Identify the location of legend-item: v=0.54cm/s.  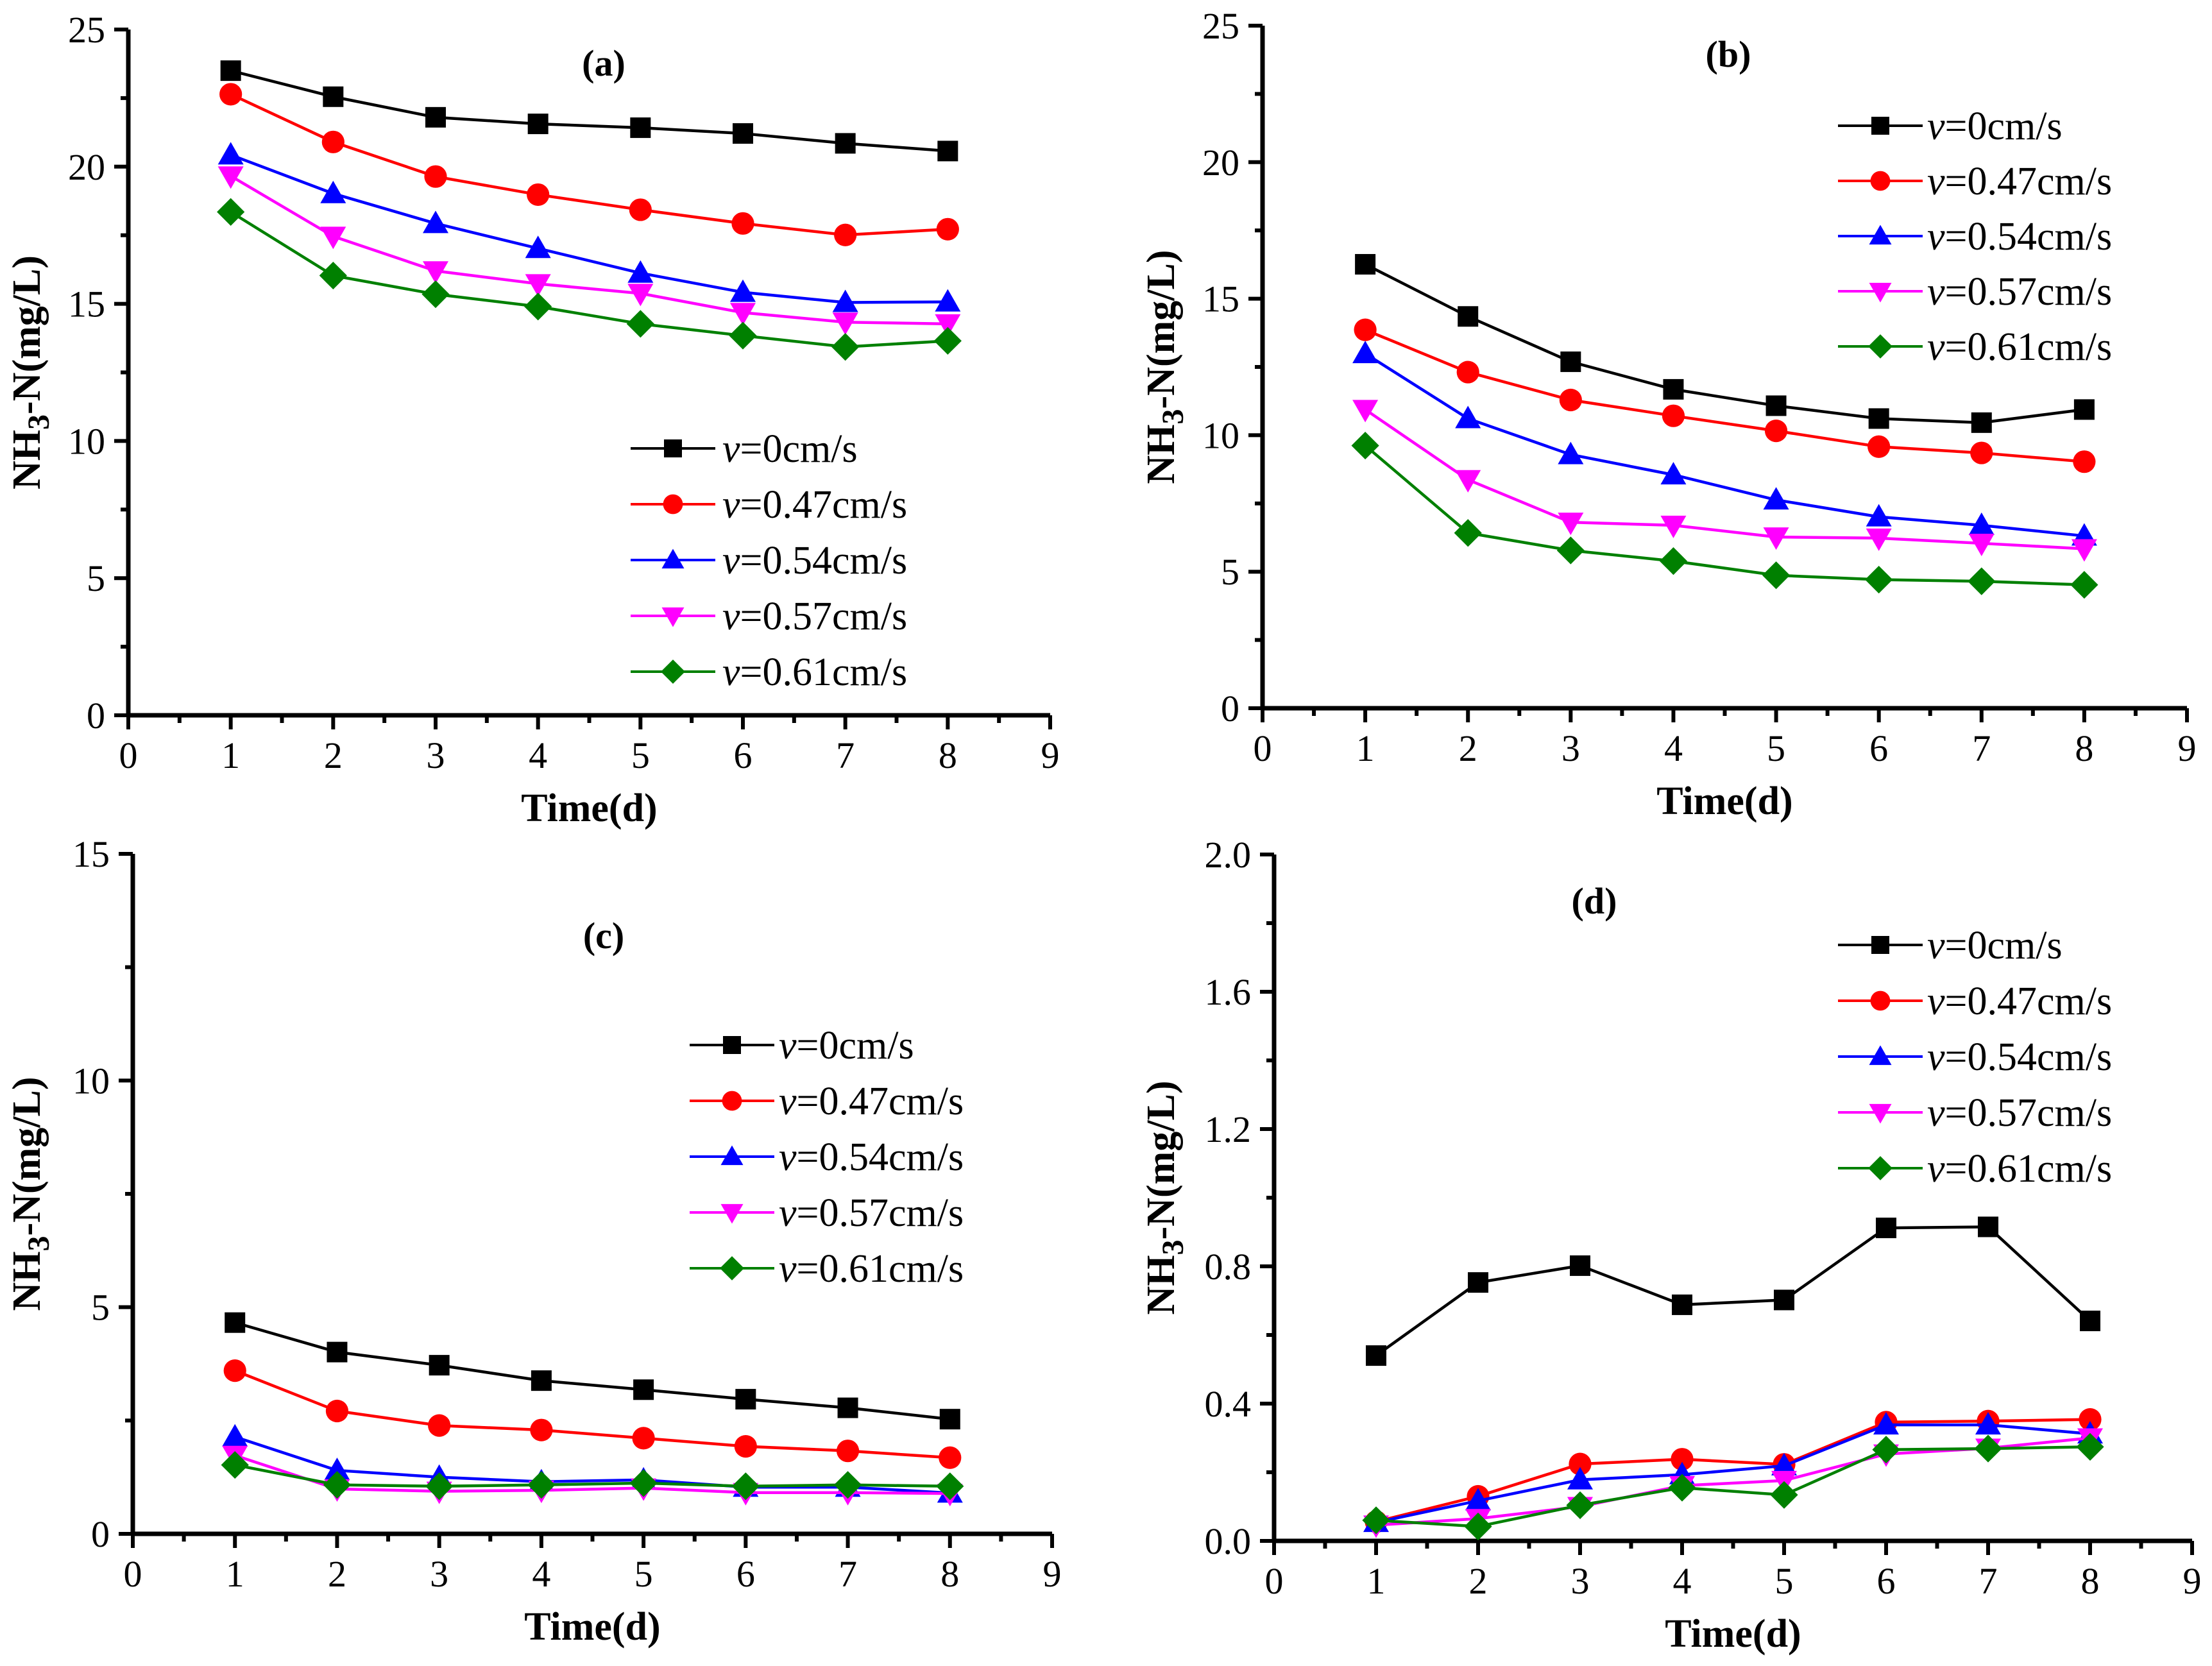
(827, 1157).